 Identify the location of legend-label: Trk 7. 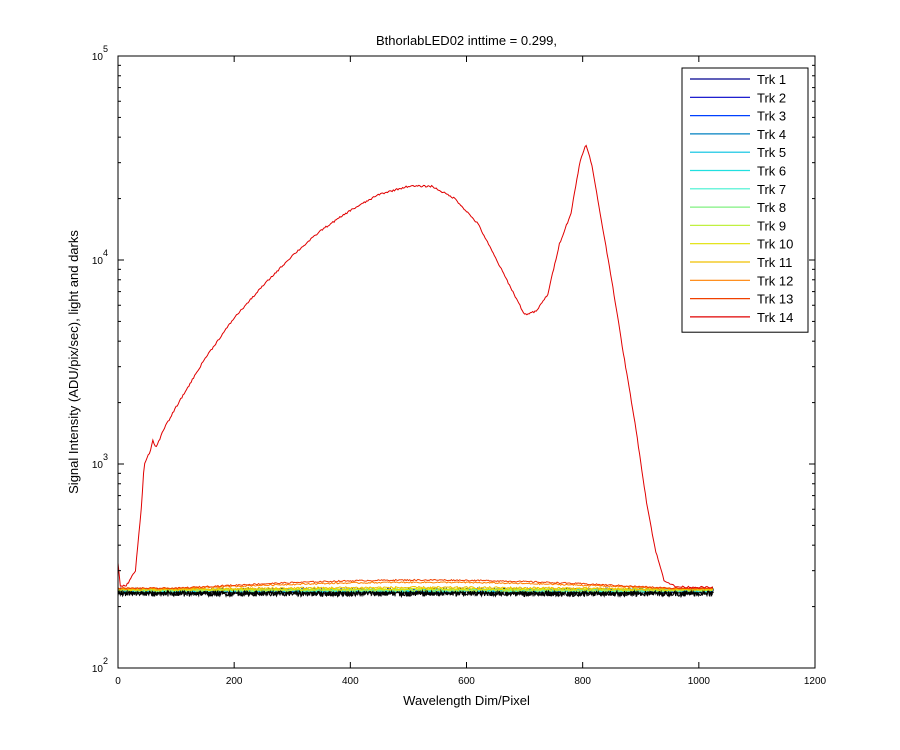
(771, 189).